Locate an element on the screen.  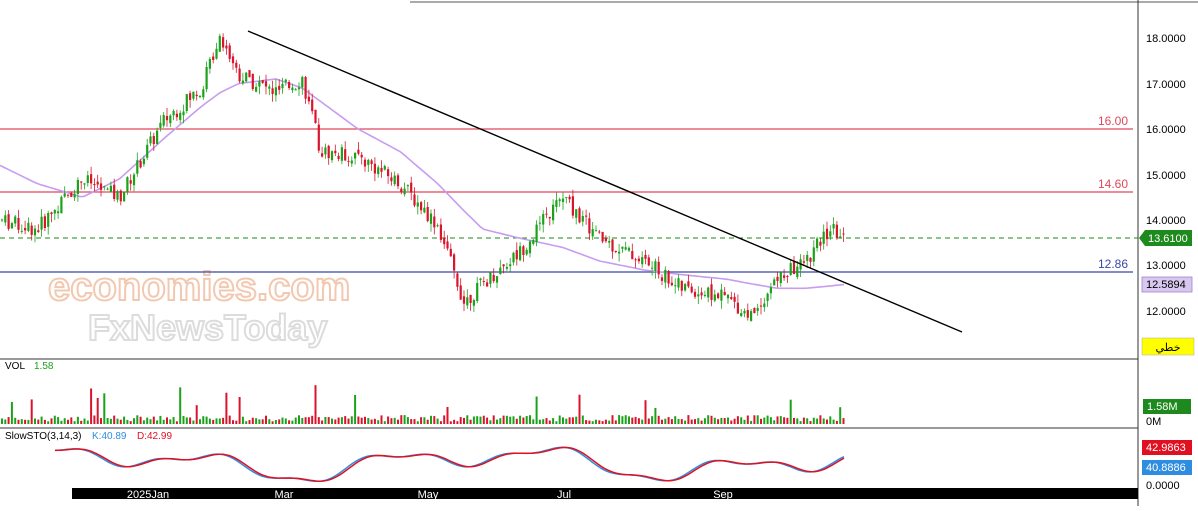
volume-value: 1.58 is located at coordinates (44, 366).